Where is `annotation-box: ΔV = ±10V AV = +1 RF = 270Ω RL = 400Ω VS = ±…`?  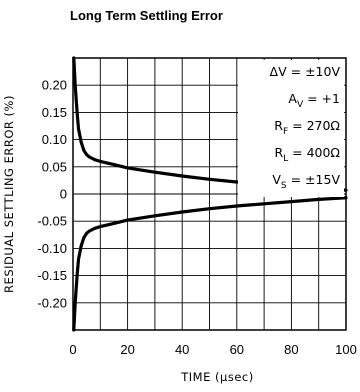 annotation-box: ΔV = ±10V AV = +1 RF = 270Ω RL = 400Ω VS = ±… is located at coordinates (291, 128).